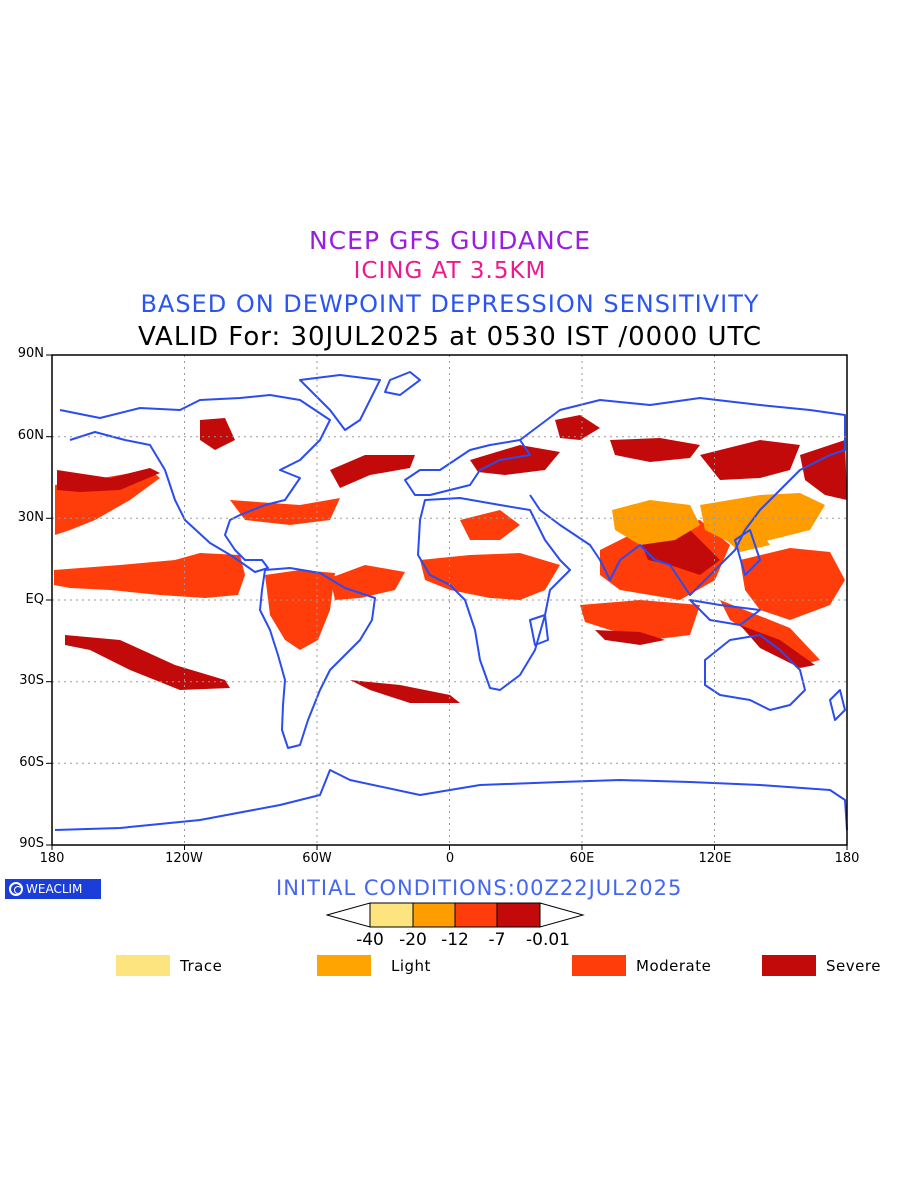 This screenshot has width=900, height=1200. Describe the element at coordinates (640, 620) in the screenshot. I see `icing-area-indian-ocean` at that location.